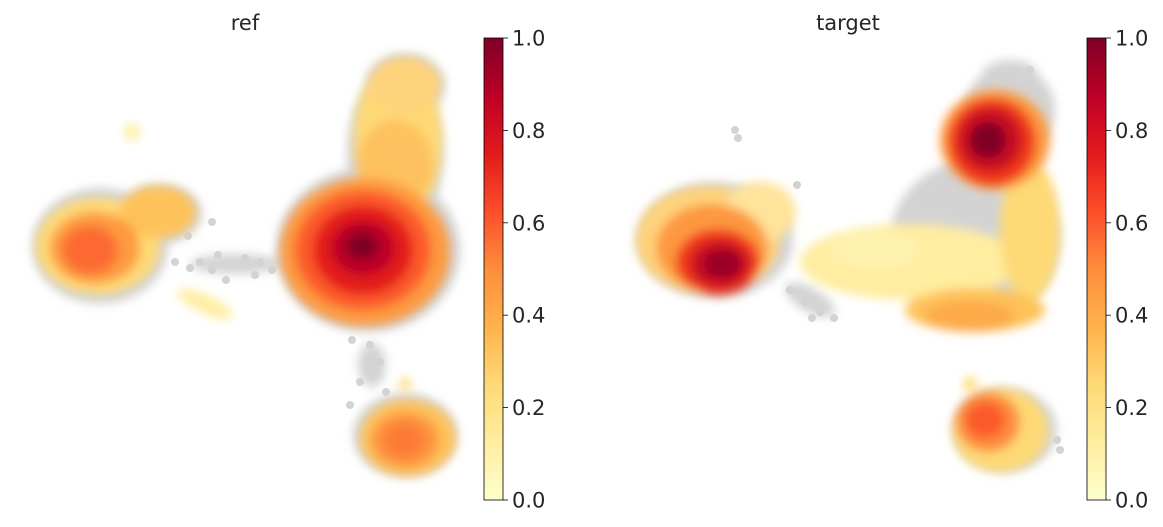  I want to click on cluster-top-core, so click(988, 140).